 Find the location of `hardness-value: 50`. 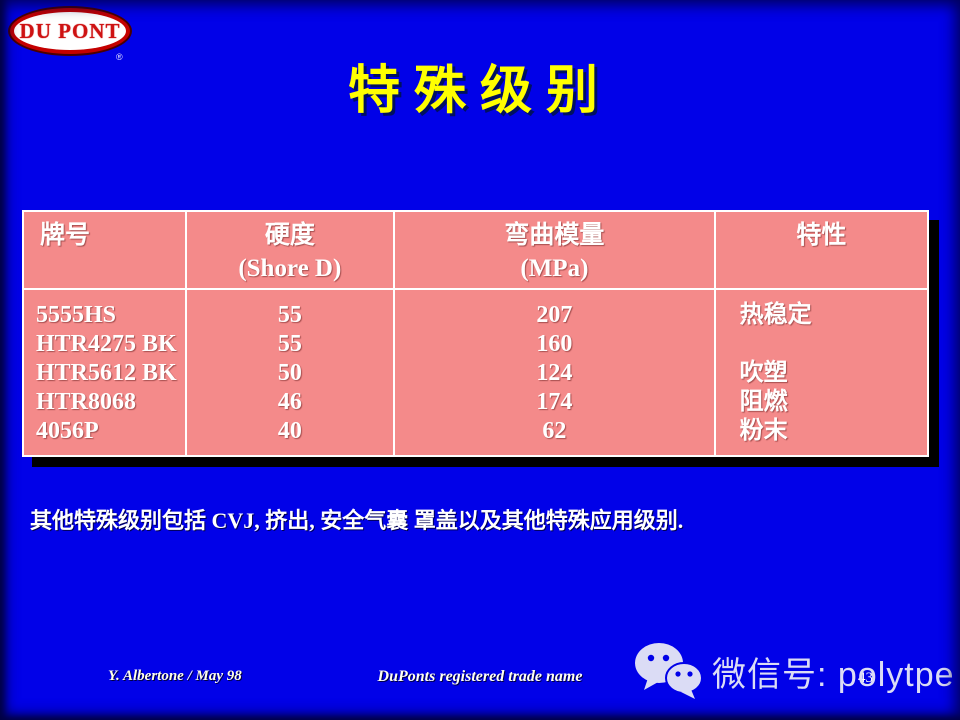

hardness-value: 50 is located at coordinates (289, 373).